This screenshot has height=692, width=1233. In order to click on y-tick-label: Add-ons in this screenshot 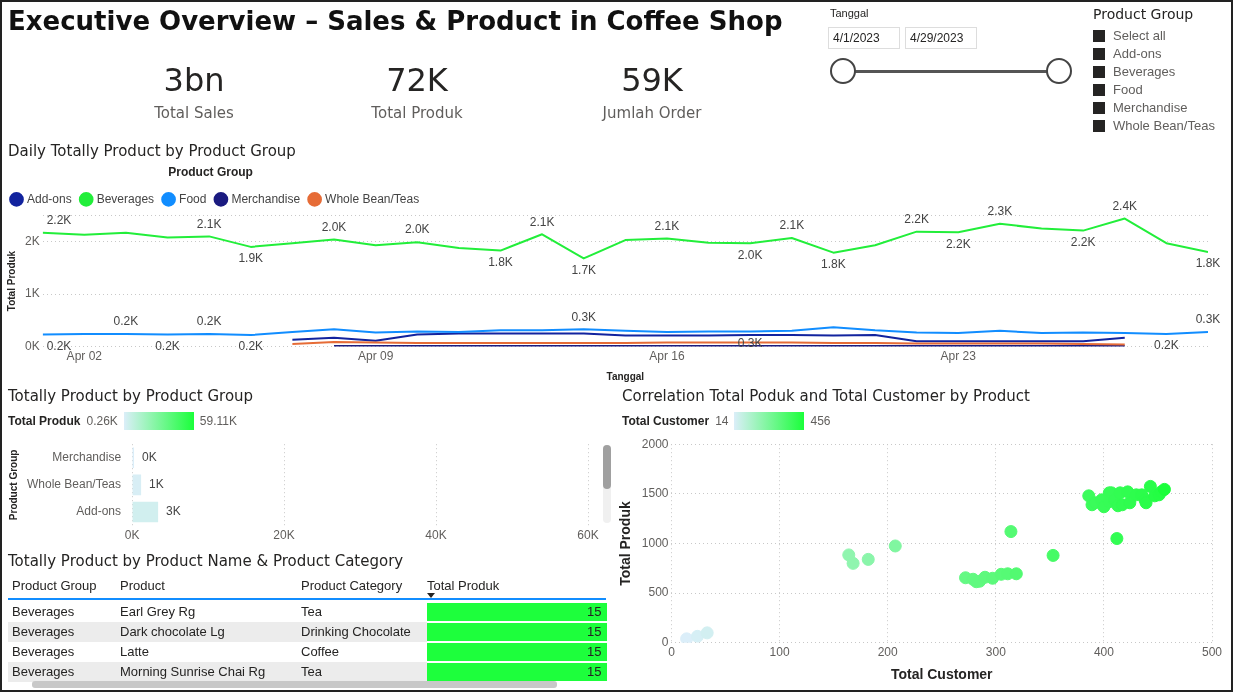, I will do `click(99, 511)`.